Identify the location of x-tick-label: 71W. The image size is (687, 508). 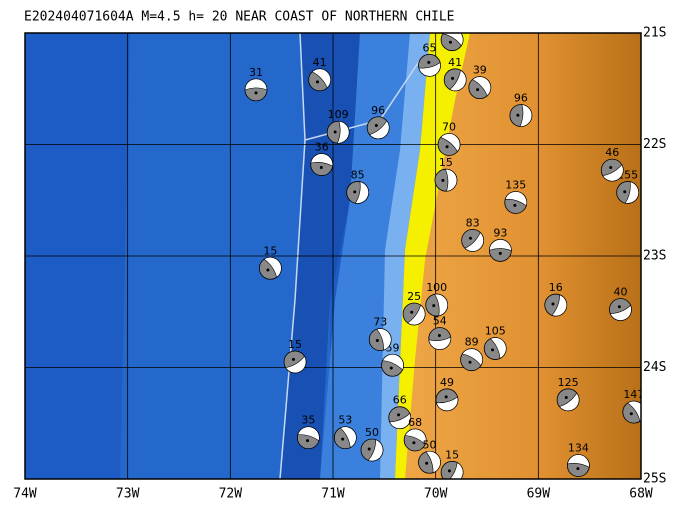
(333, 494).